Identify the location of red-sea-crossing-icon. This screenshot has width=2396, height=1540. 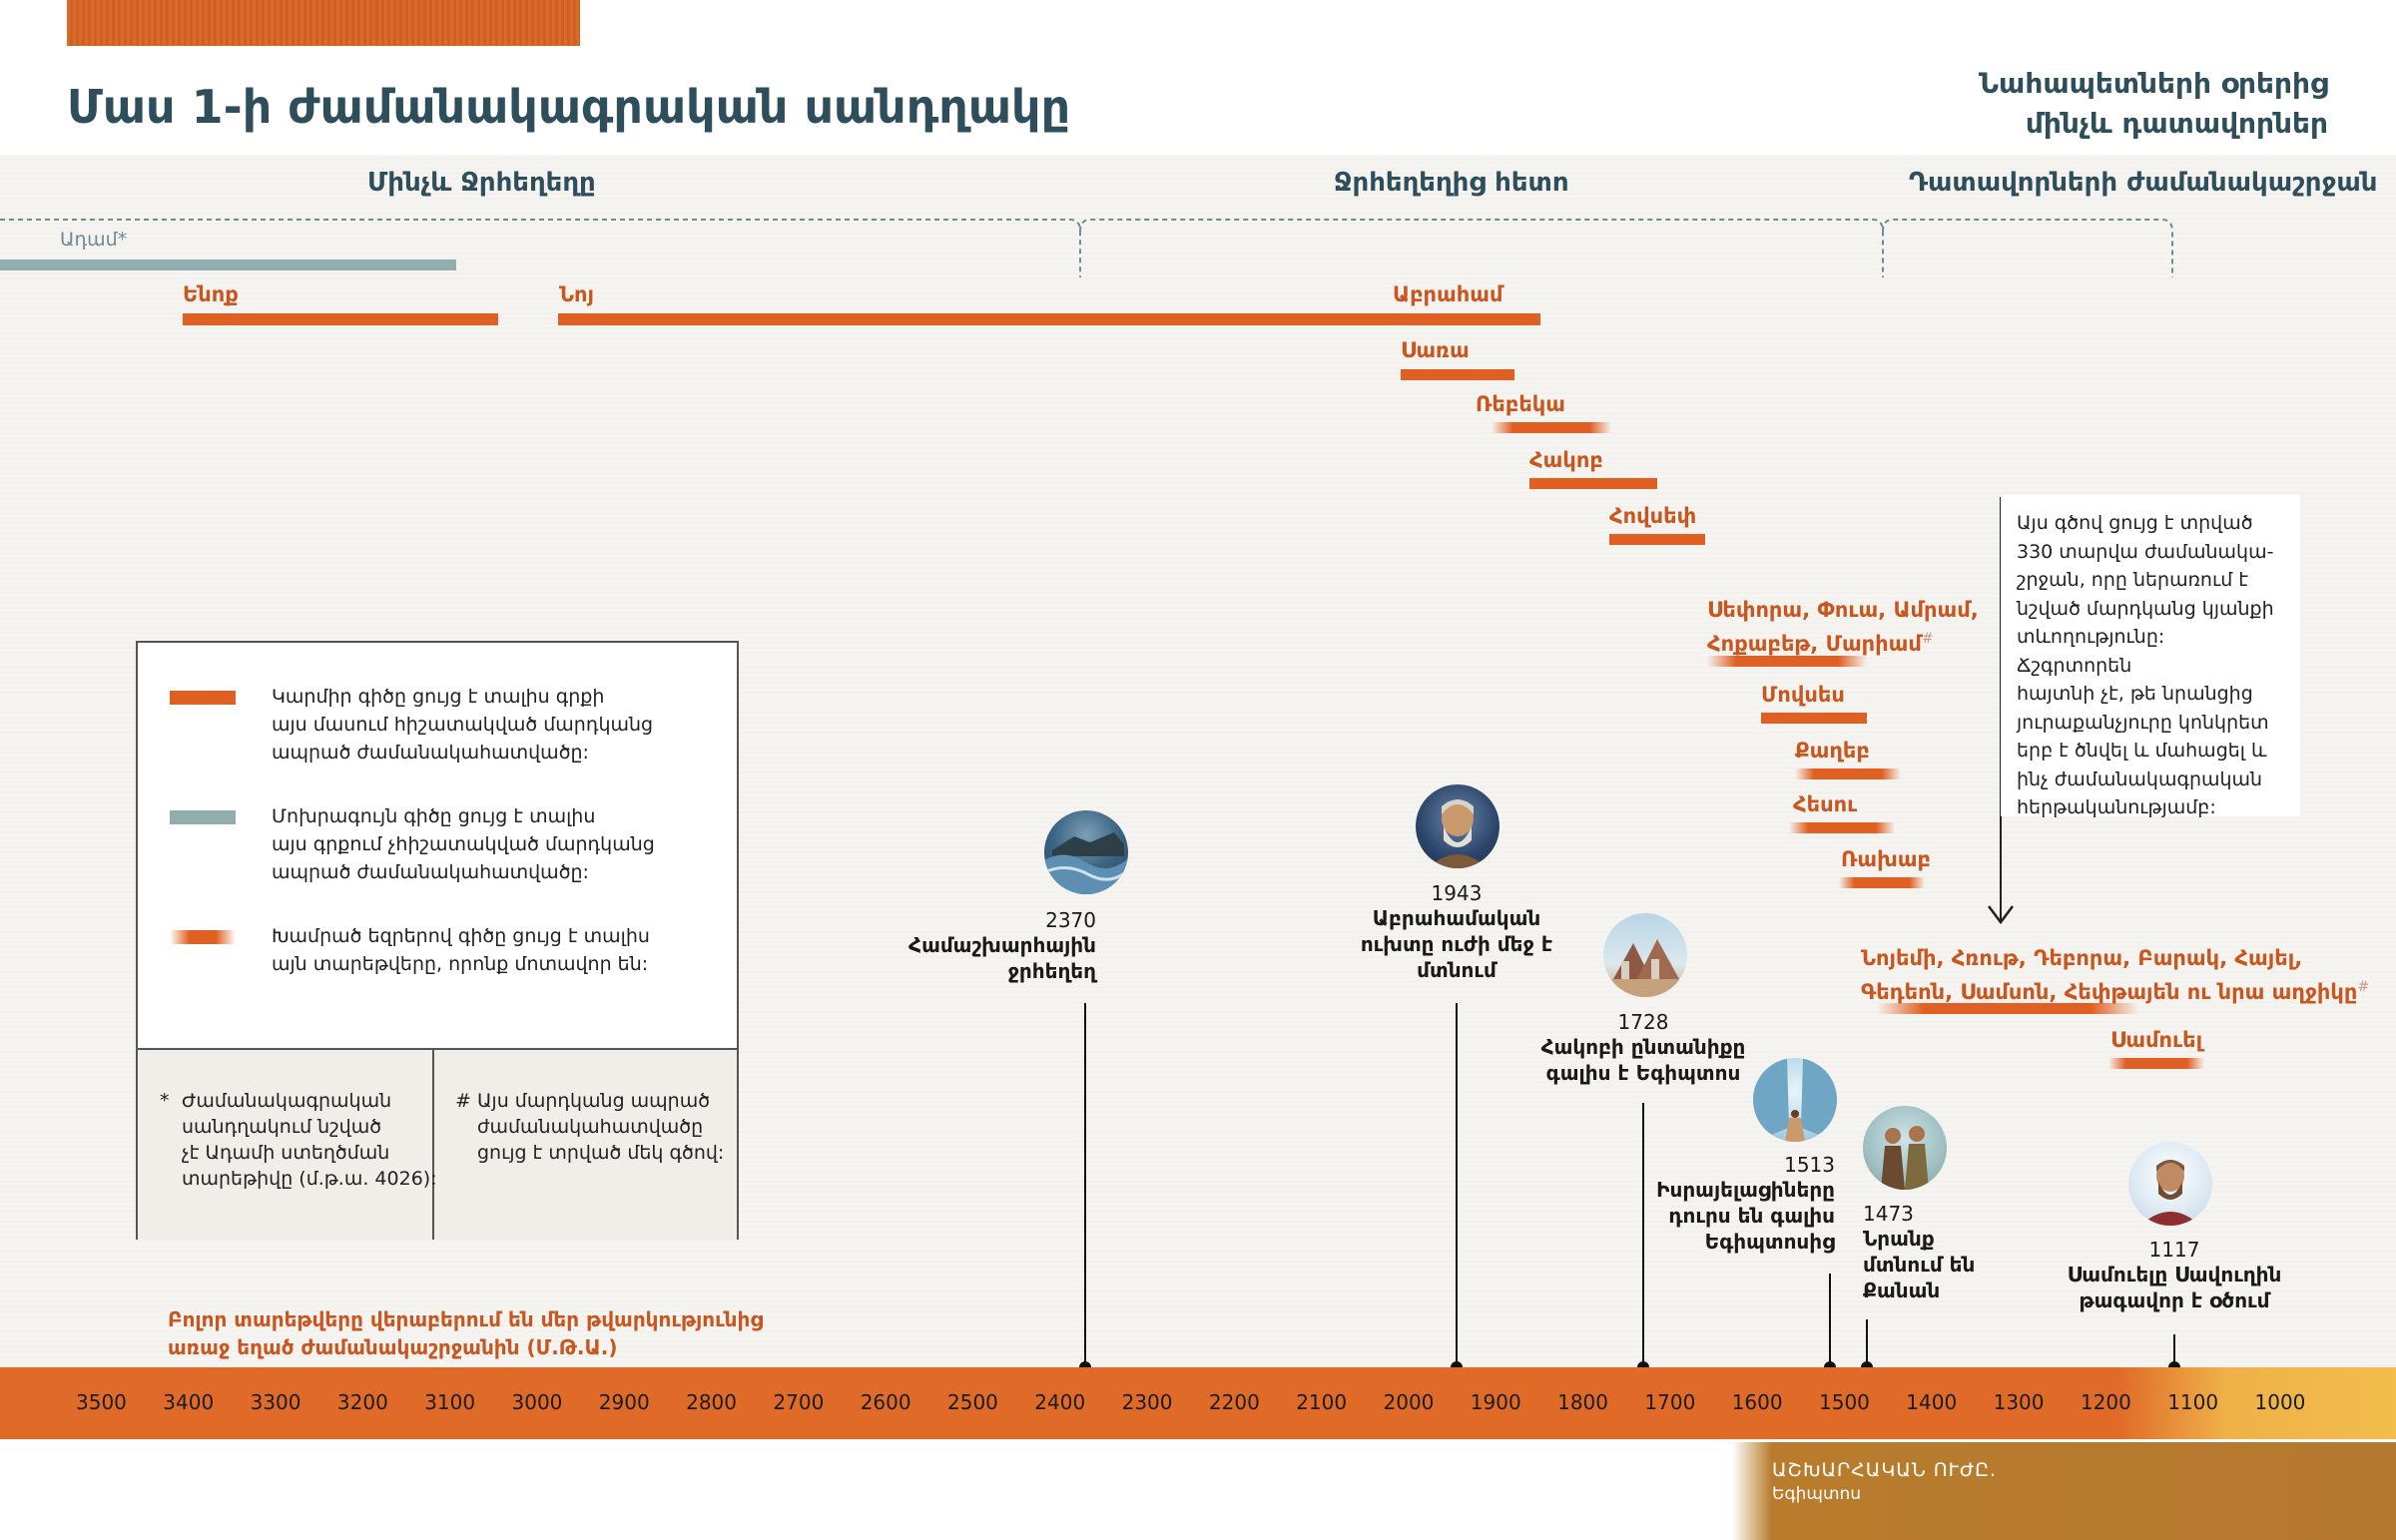
(1795, 1100).